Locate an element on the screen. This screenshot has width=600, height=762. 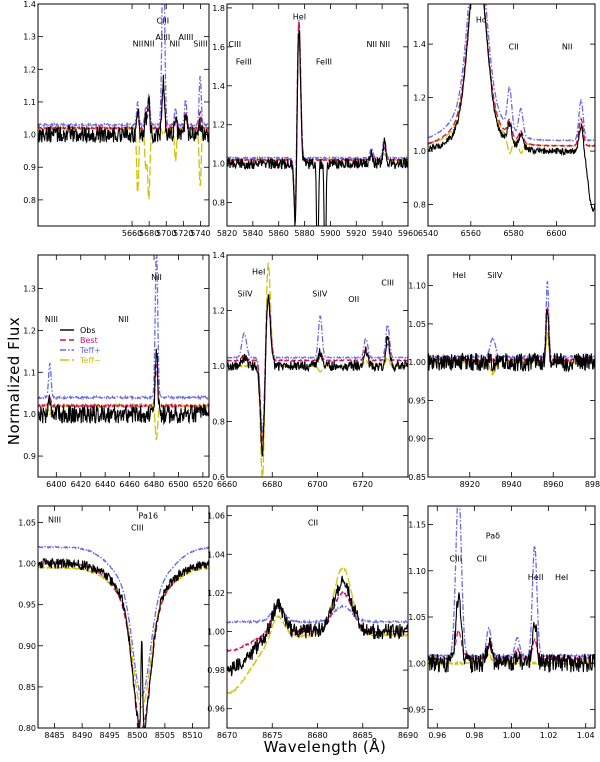
x-tick-label: 8675 is located at coordinates (272, 735).